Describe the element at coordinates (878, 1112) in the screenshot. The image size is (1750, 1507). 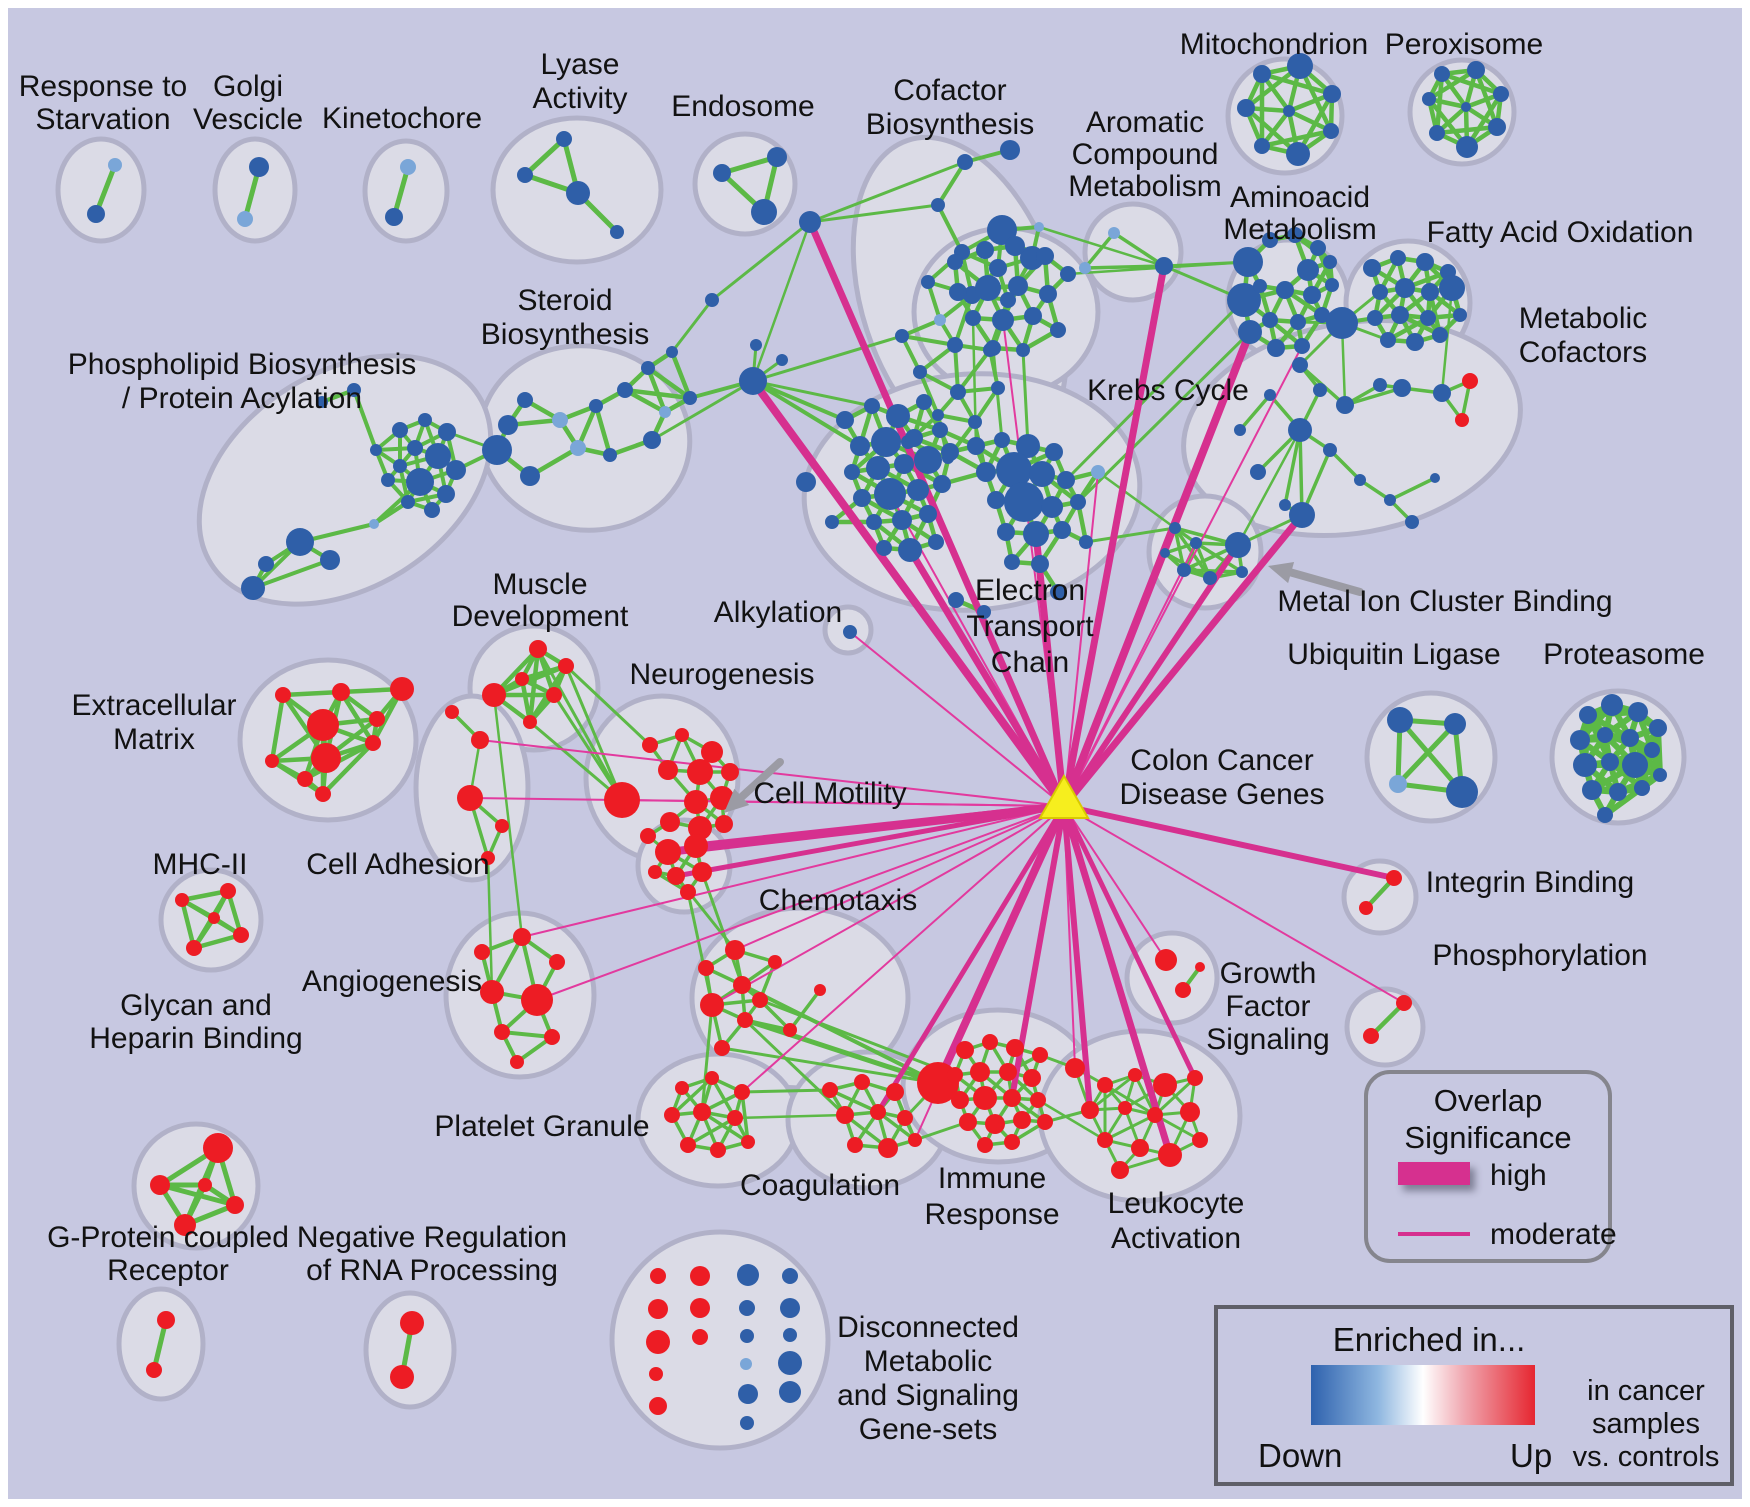
I see `coagulation-node` at that location.